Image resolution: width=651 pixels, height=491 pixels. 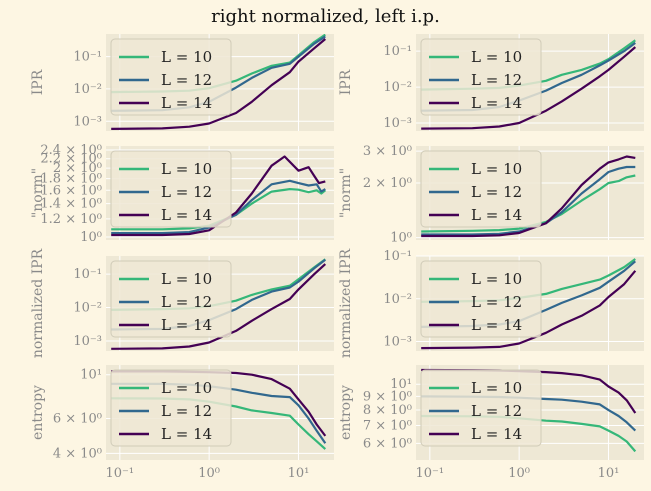 What do you see at coordinates (71, 159) in the screenshot?
I see `y-tick-label: 2.2 × 10⁰` at bounding box center [71, 159].